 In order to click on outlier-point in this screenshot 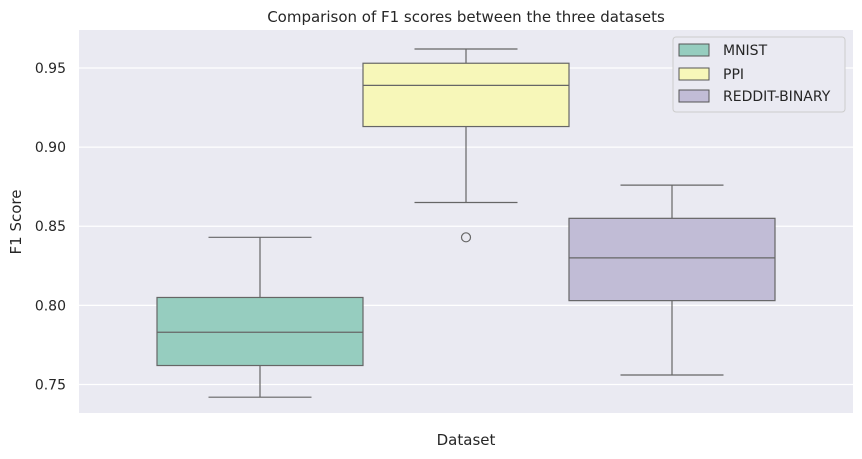, I will do `click(466, 237)`.